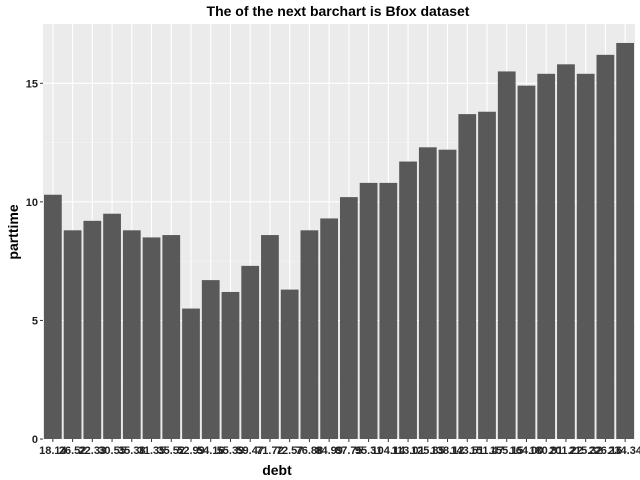  I want to click on x-tick-label: 22.33, so click(93, 451).